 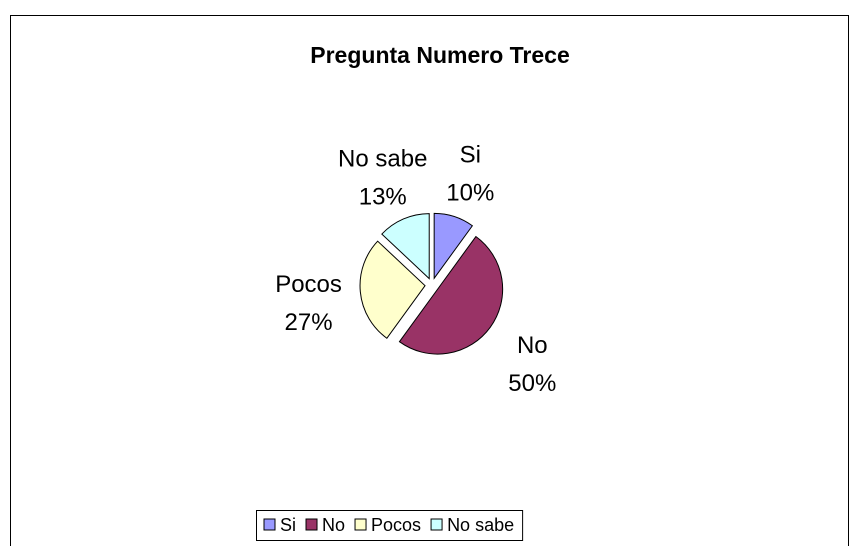 I want to click on chart-title: Pregunta Numero Trece, so click(x=439, y=55).